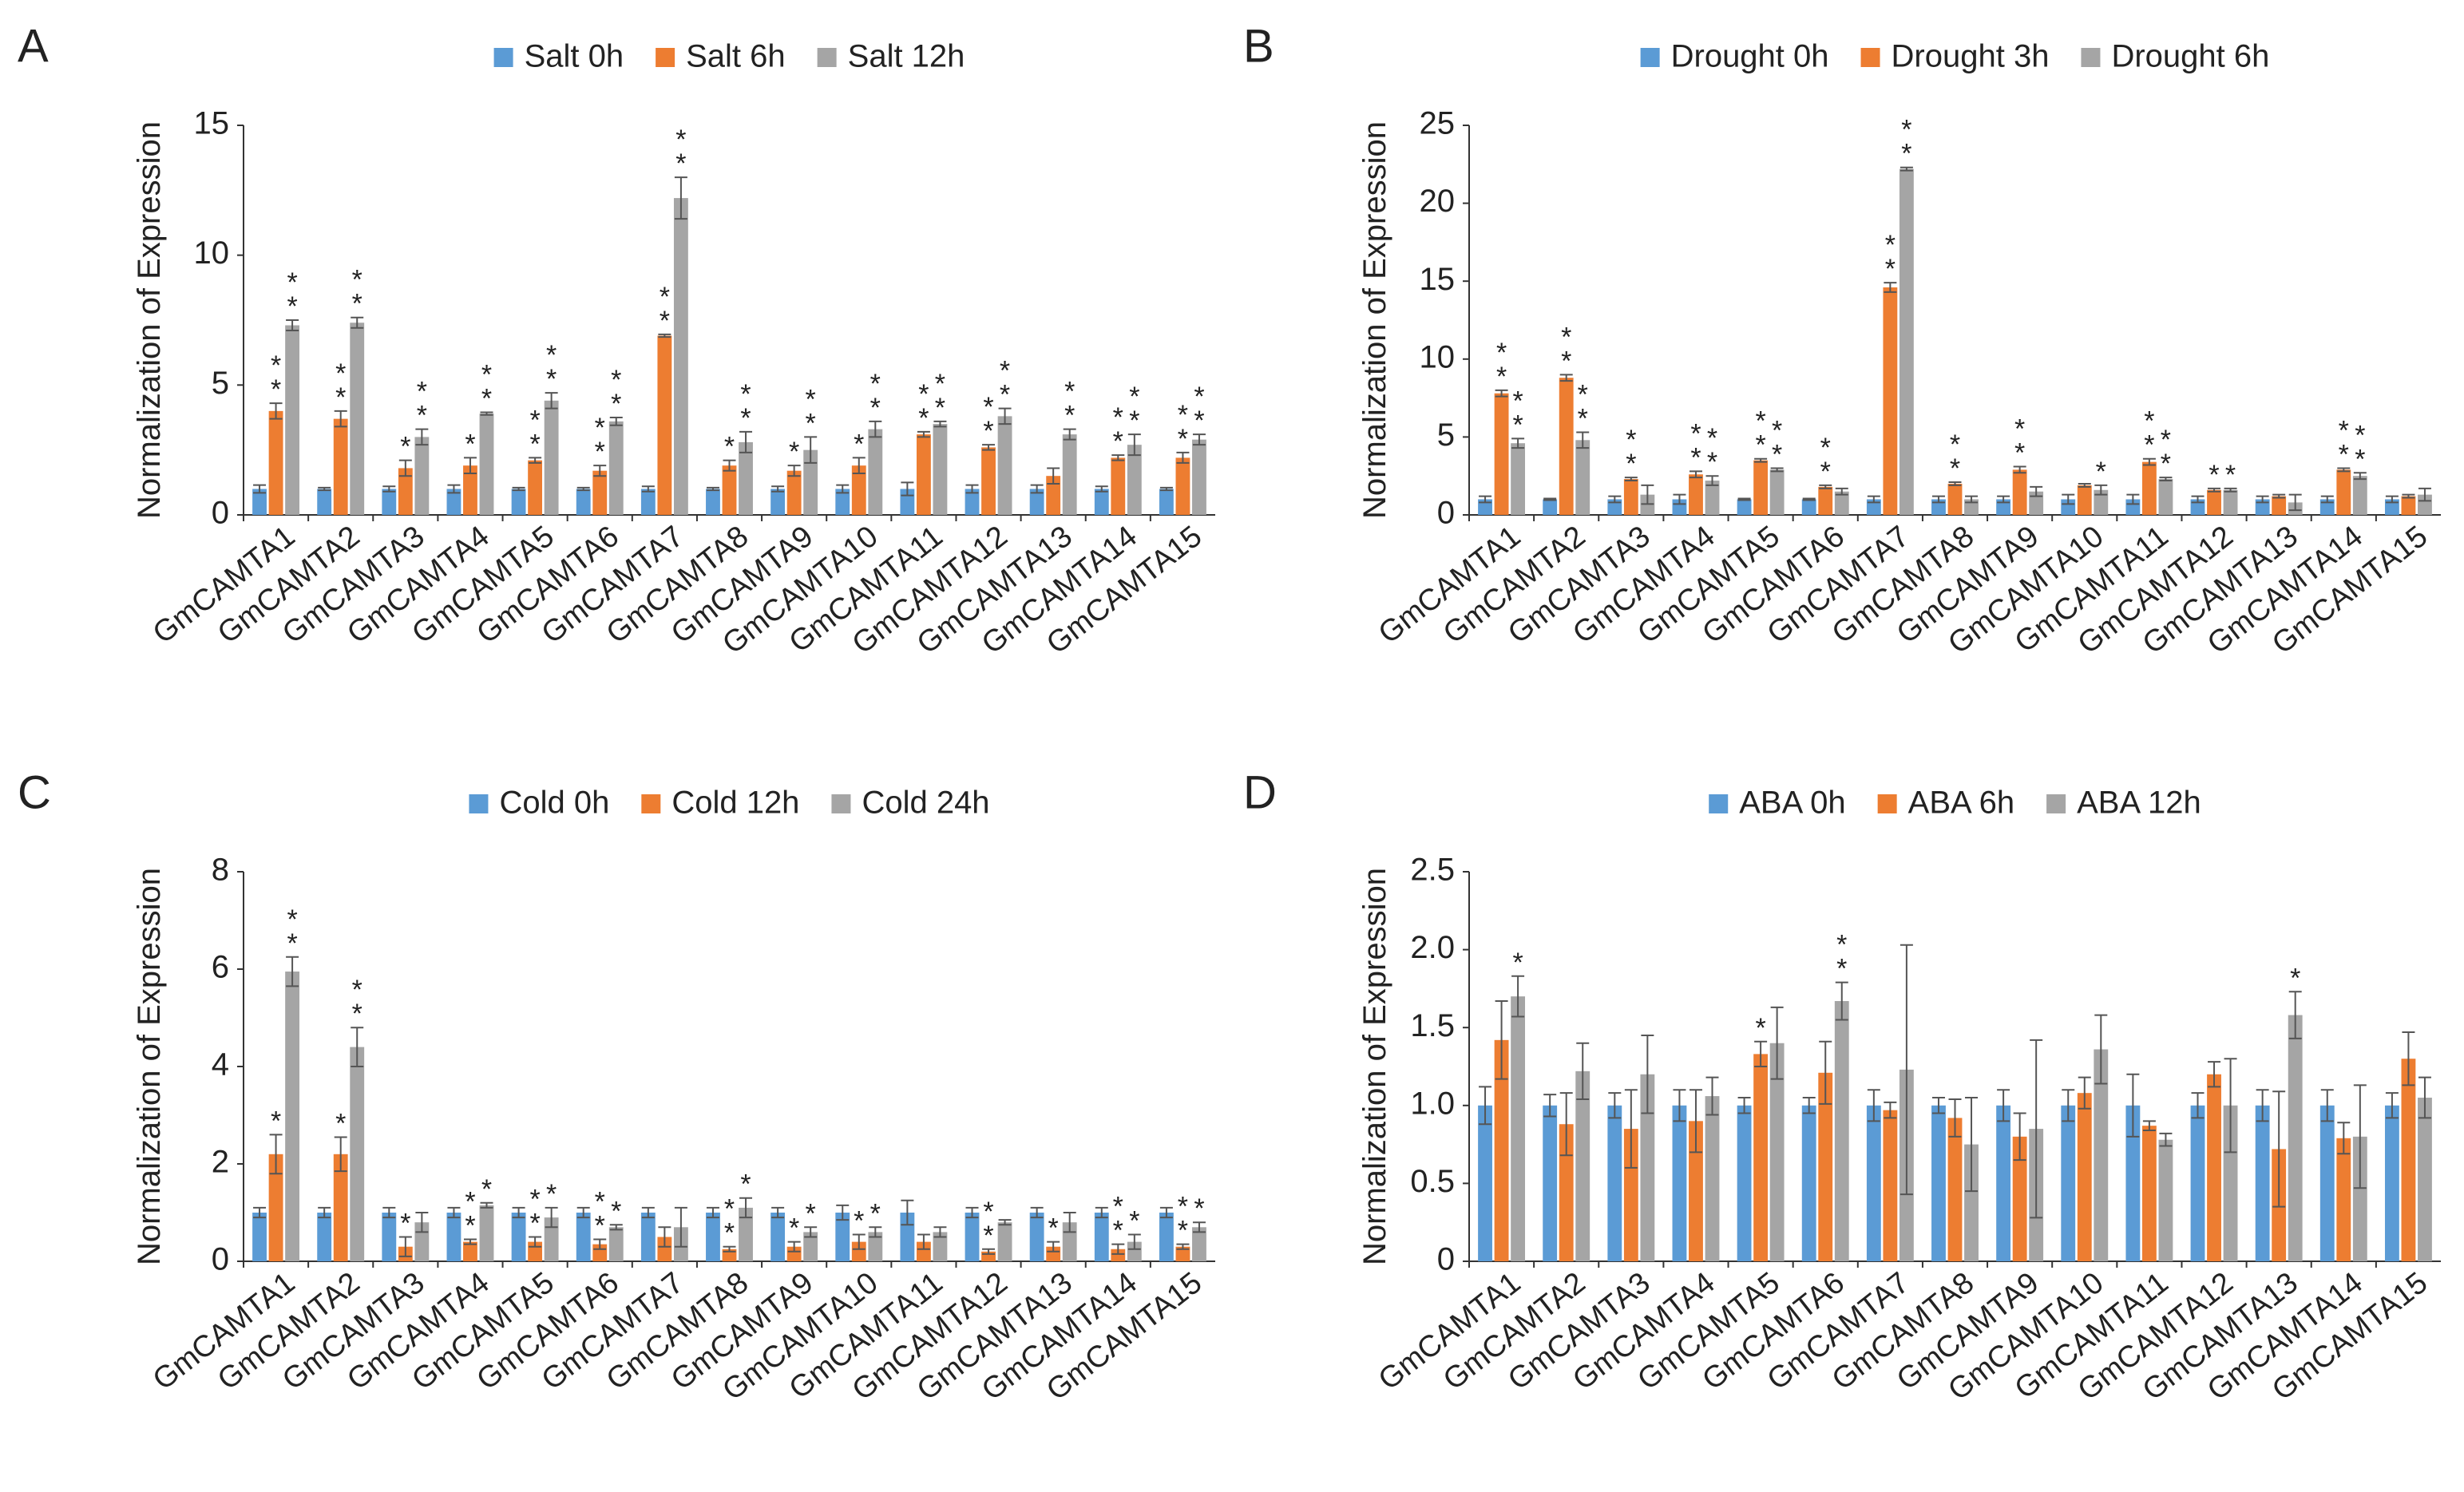  What do you see at coordinates (1438, 123) in the screenshot?
I see `y-tick-label: 25` at bounding box center [1438, 123].